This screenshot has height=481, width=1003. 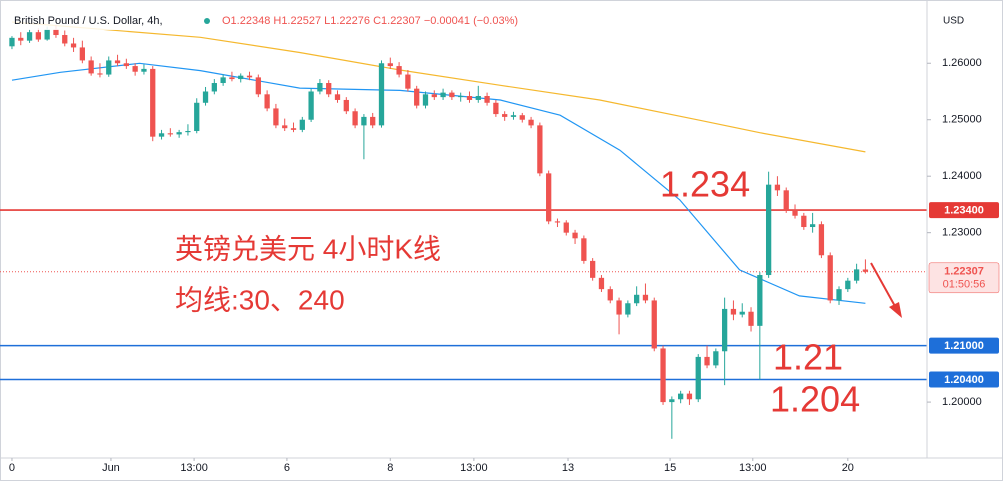 I want to click on y-tick-label: 1.26000, so click(x=962, y=63).